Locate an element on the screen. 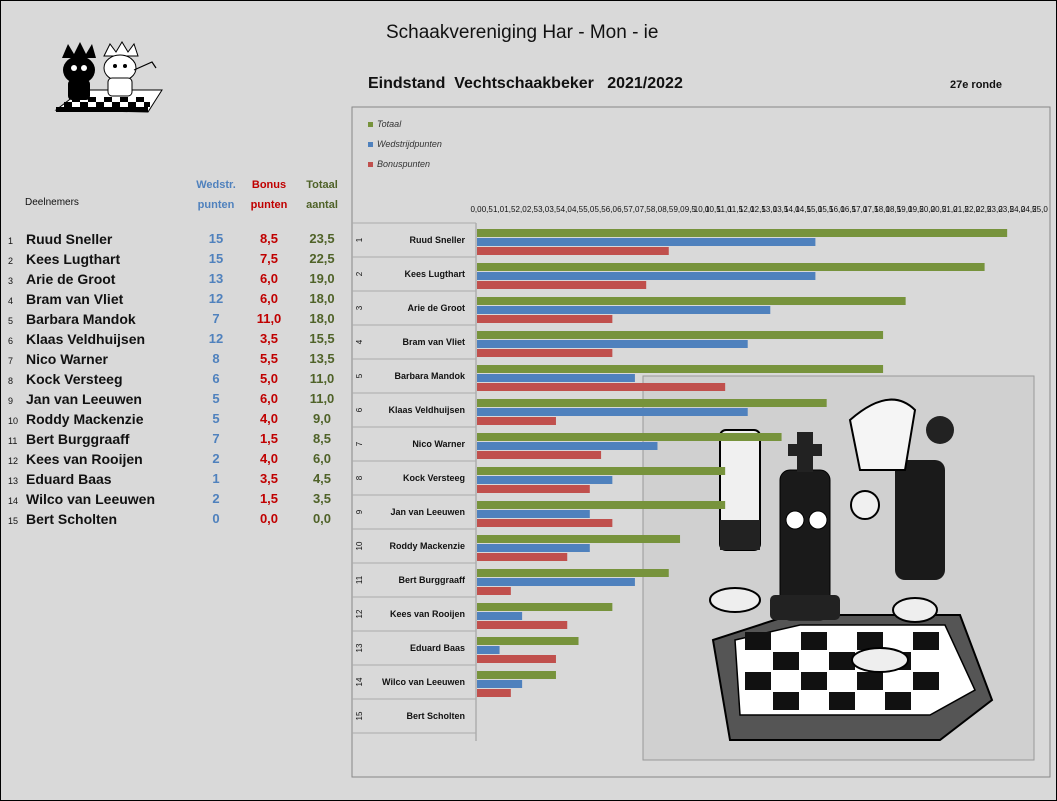 Image resolution: width=1057 pixels, height=801 pixels. x-tick-label: 11,5 is located at coordinates (736, 209).